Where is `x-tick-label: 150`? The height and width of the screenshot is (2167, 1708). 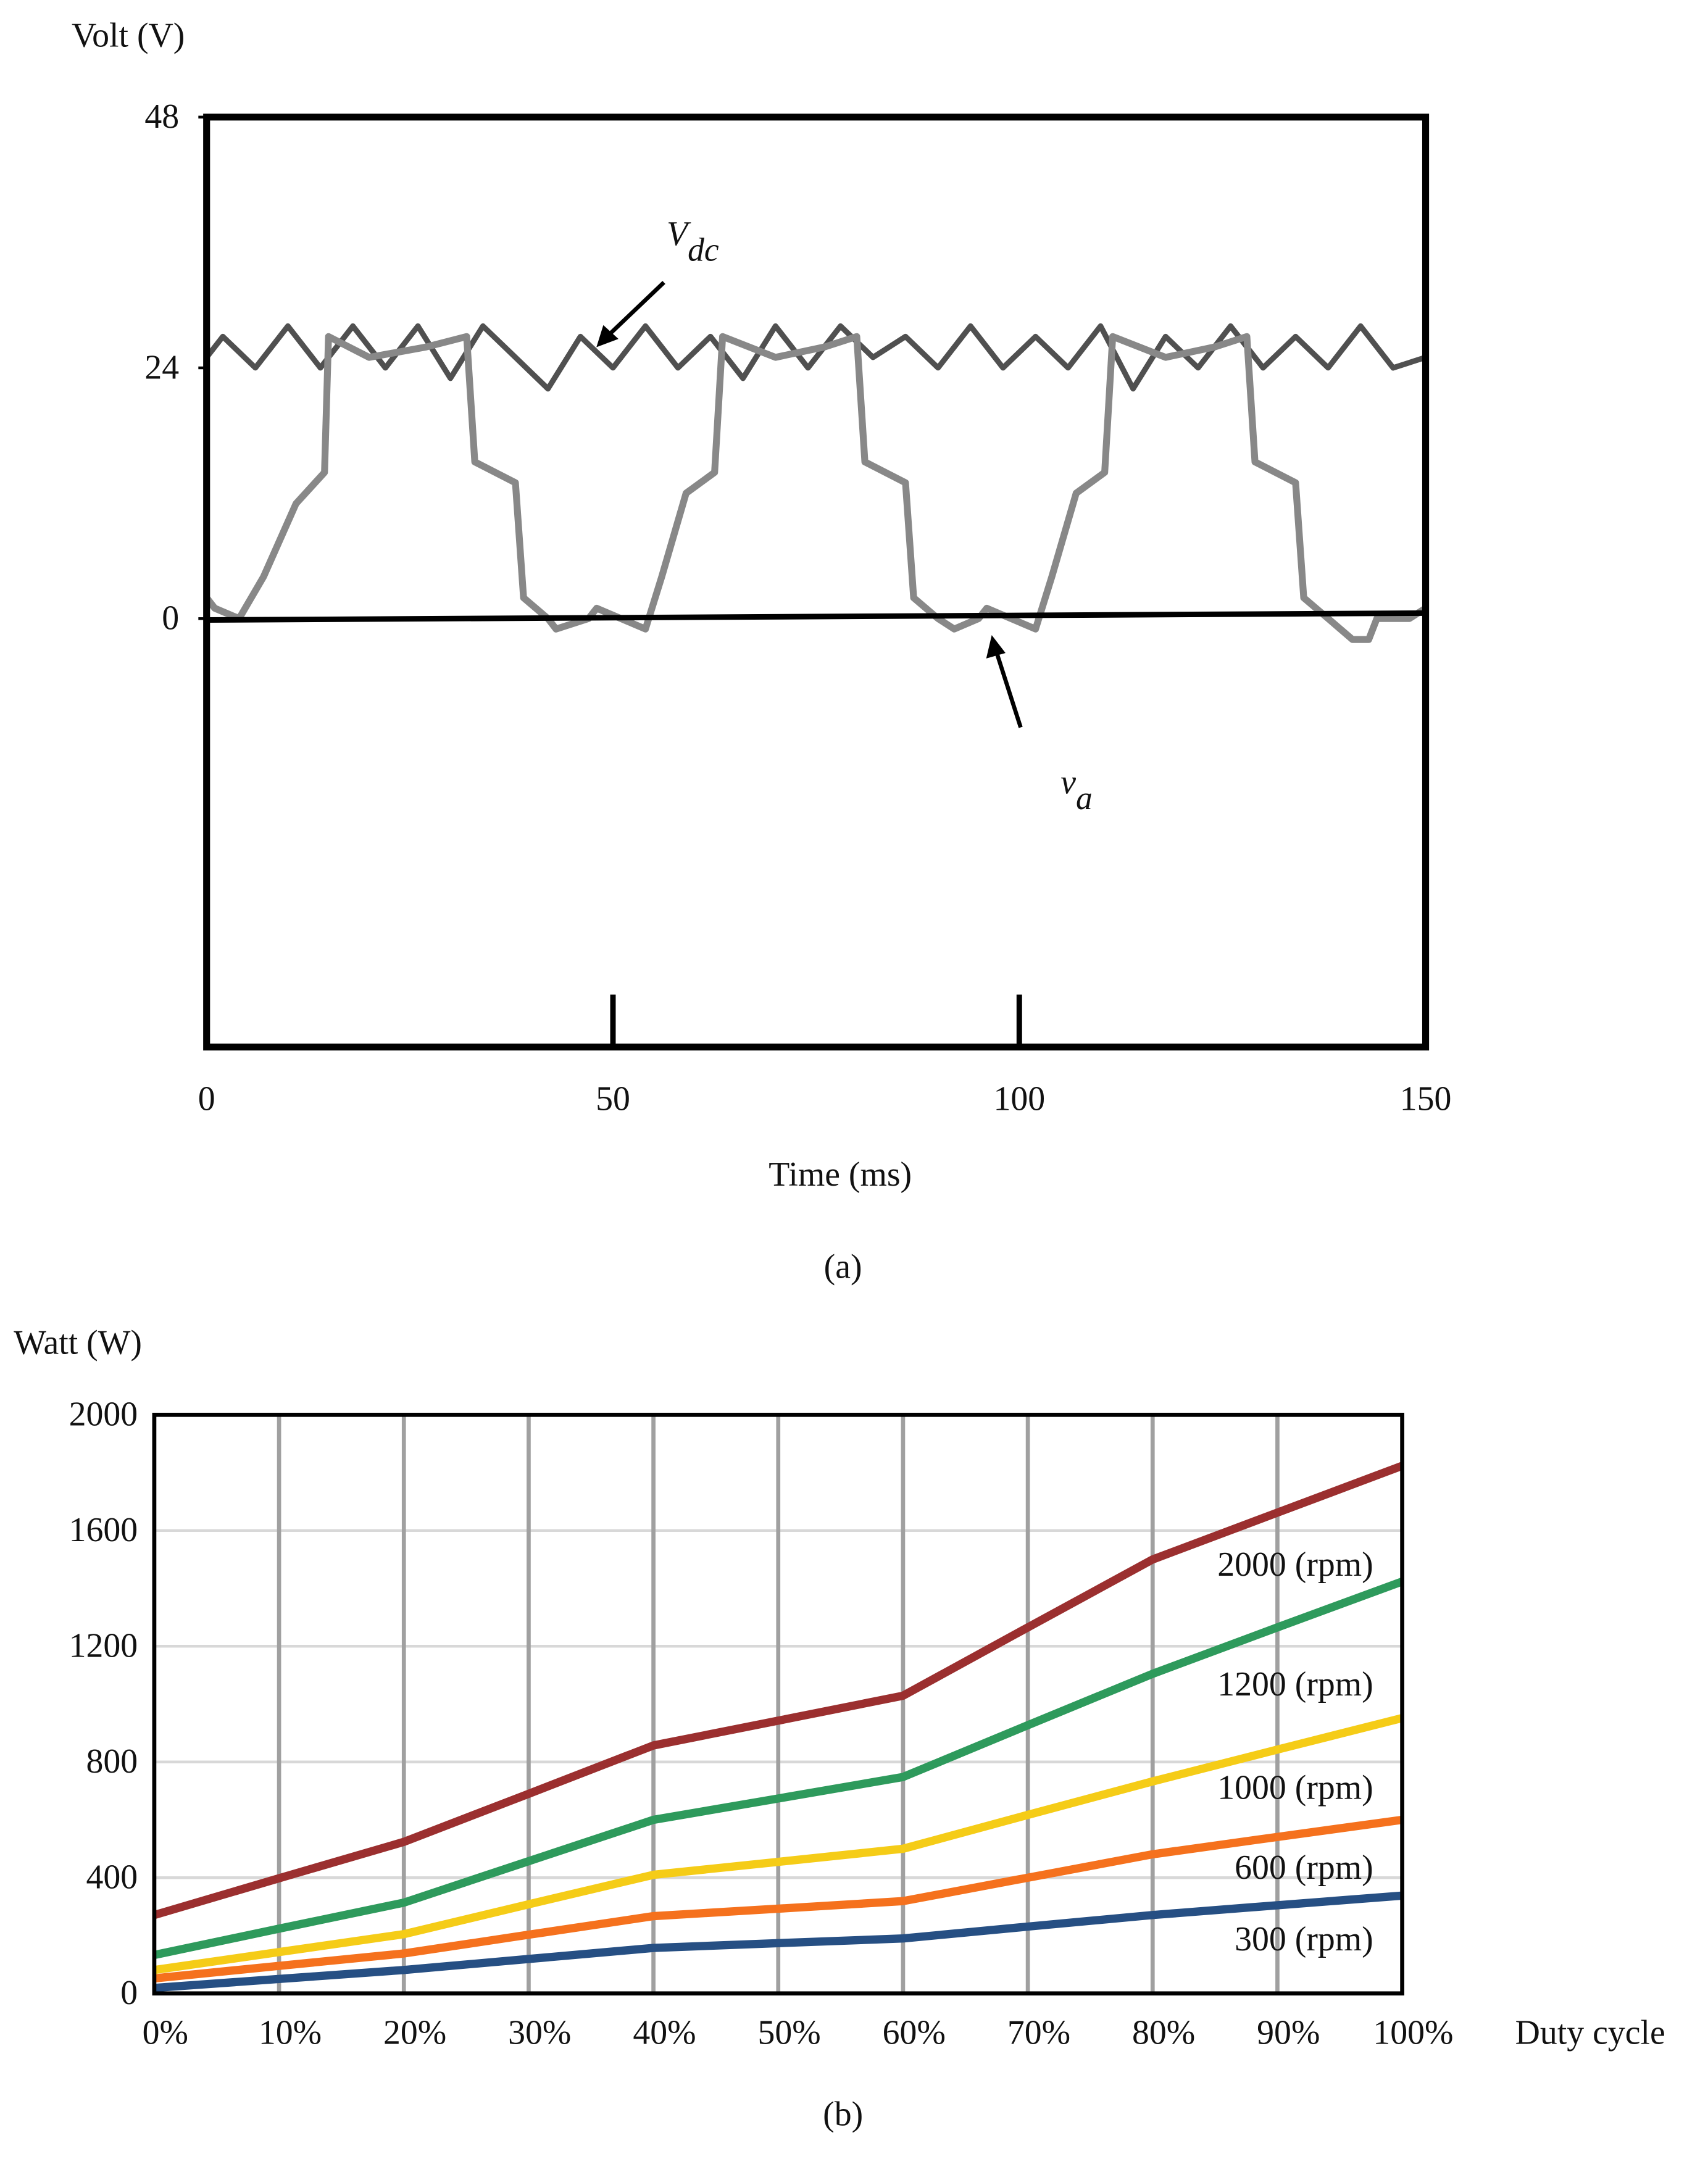 x-tick-label: 150 is located at coordinates (1426, 1098).